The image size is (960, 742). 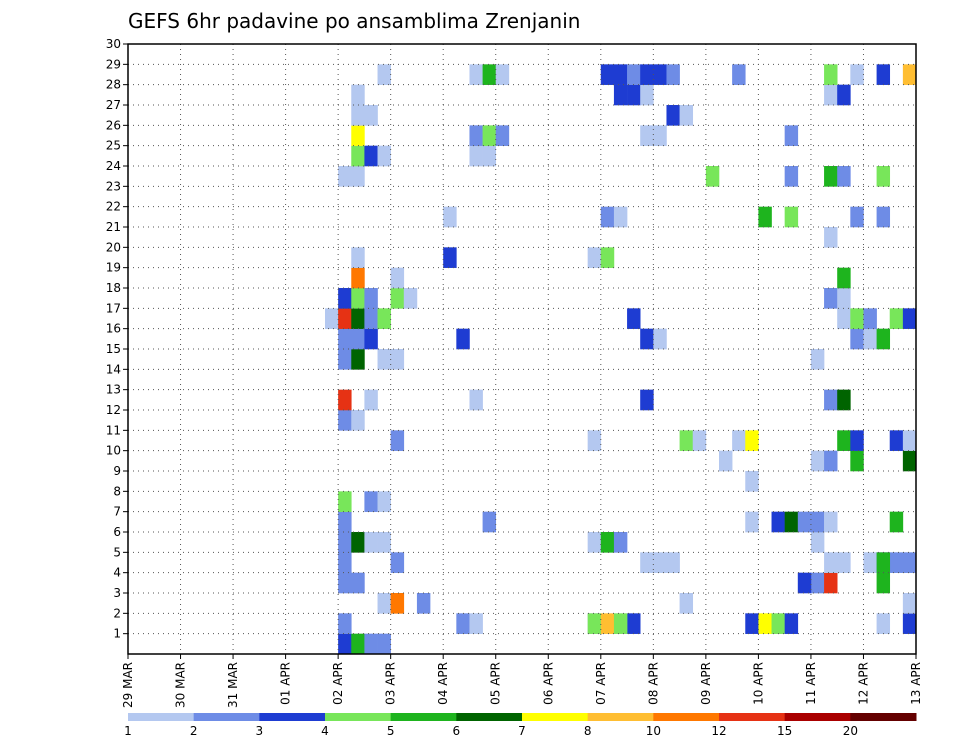 What do you see at coordinates (113, 146) in the screenshot?
I see `y-tick-label: 25` at bounding box center [113, 146].